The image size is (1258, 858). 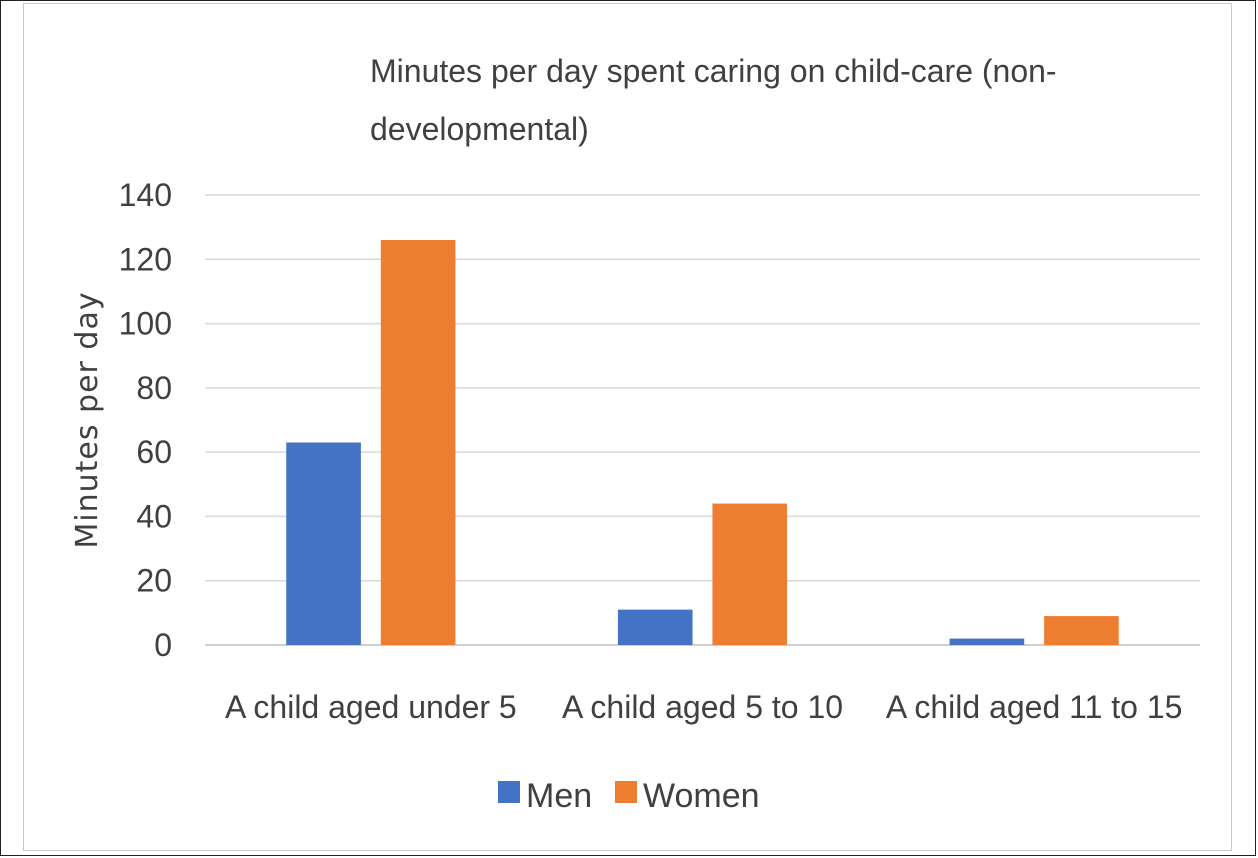 What do you see at coordinates (154, 516) in the screenshot?
I see `y-tick-label: 40` at bounding box center [154, 516].